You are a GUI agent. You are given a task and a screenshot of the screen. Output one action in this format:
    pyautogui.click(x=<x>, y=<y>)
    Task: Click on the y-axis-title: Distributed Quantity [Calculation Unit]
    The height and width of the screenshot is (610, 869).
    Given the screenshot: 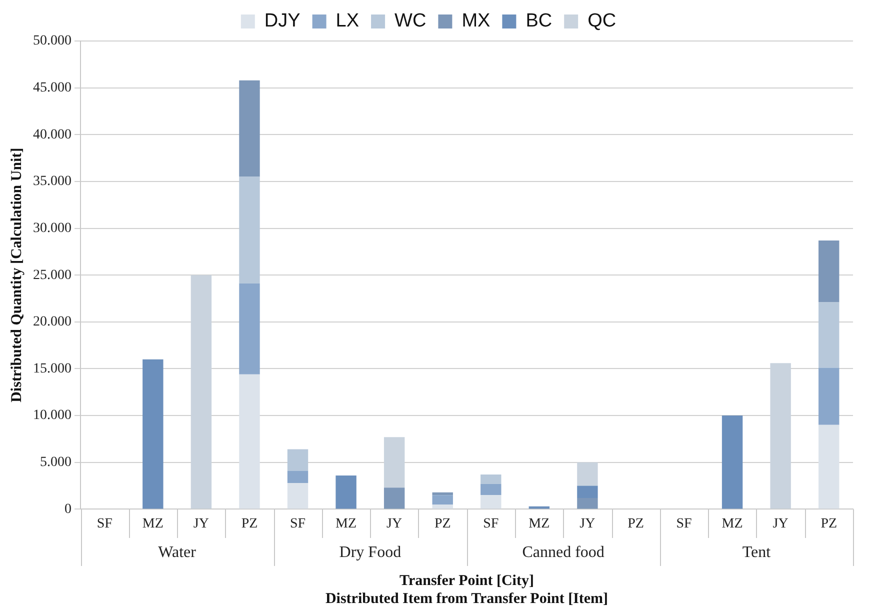 What is the action you would take?
    pyautogui.click(x=16, y=275)
    